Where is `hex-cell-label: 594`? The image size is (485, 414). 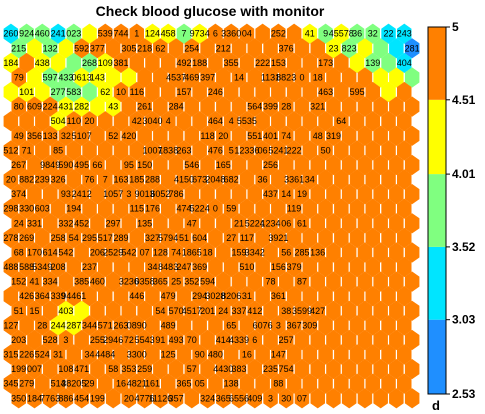 hex-cell-label: 594 is located at coordinates (207, 282).